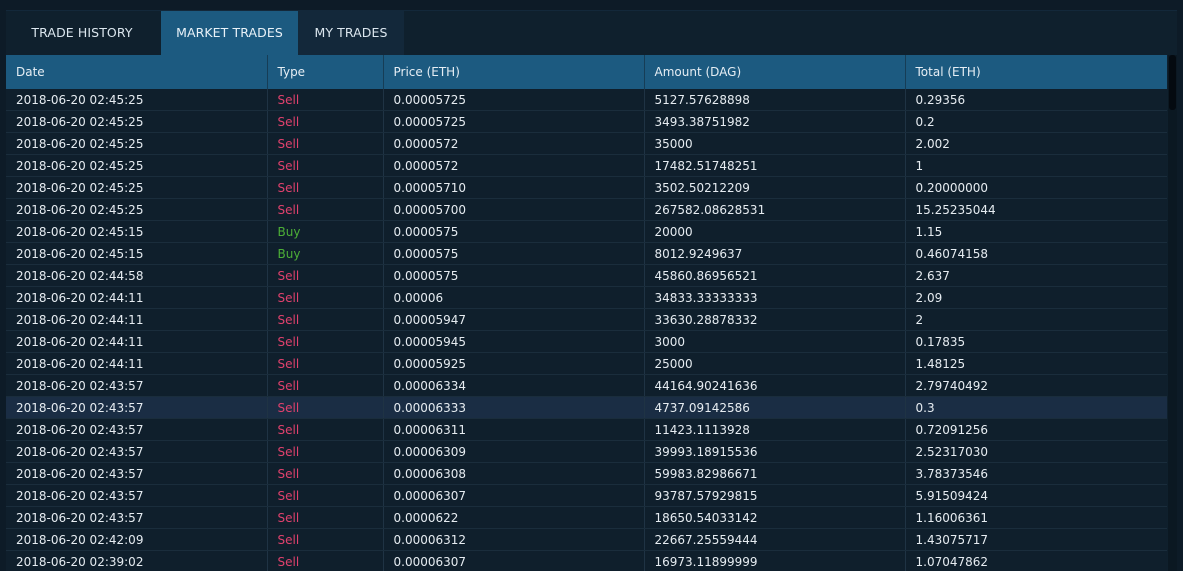 This screenshot has width=1183, height=571. I want to click on cell-amount: 39993.18915536, so click(774, 452).